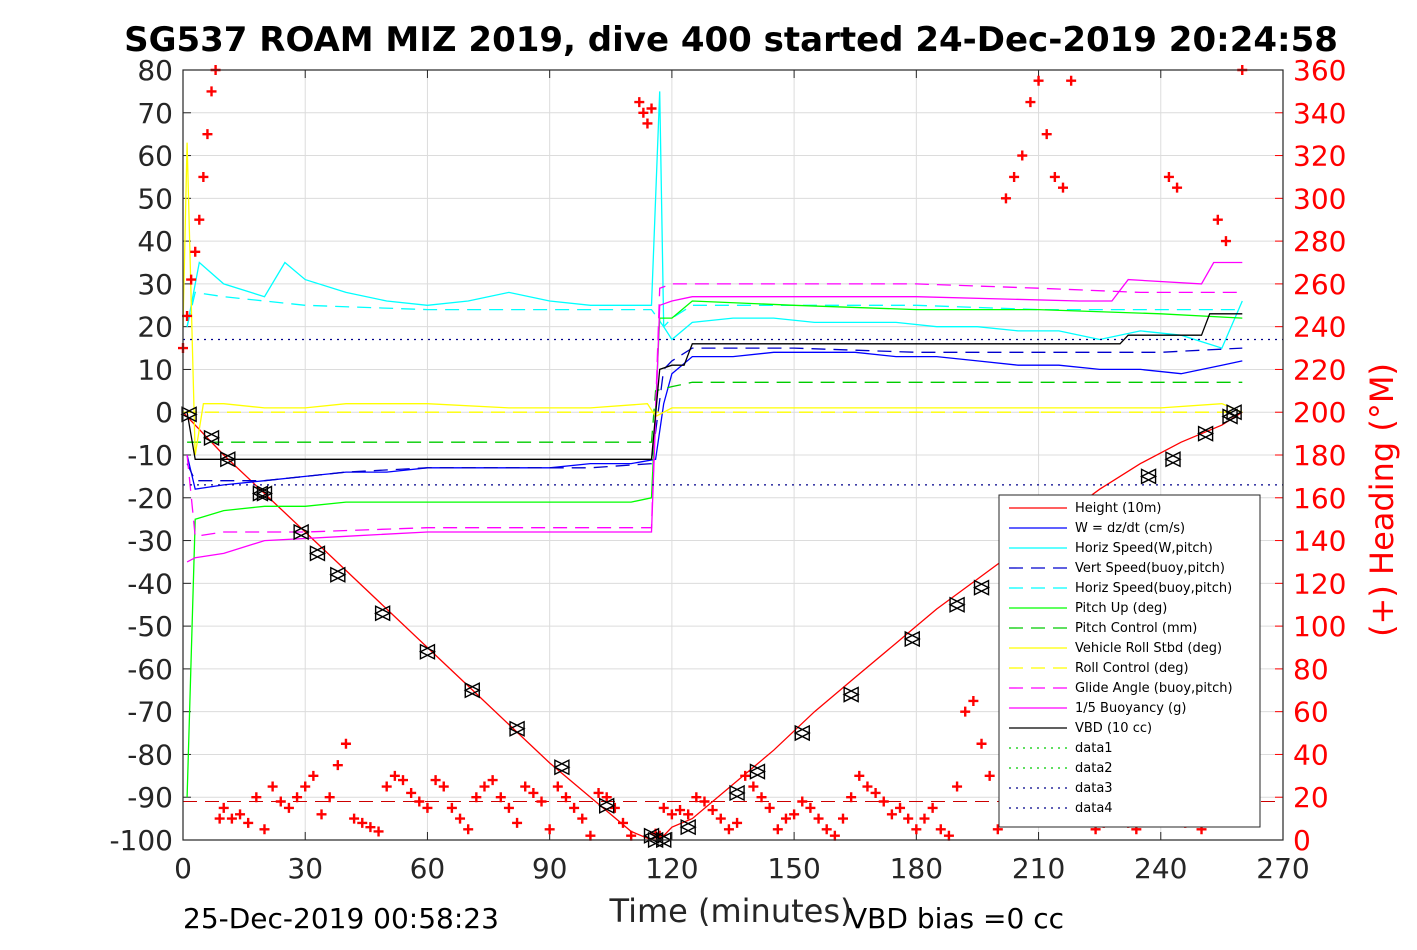  What do you see at coordinates (1382, 500) in the screenshot?
I see `right-y-axis-label: (+) Heading (°M)` at bounding box center [1382, 500].